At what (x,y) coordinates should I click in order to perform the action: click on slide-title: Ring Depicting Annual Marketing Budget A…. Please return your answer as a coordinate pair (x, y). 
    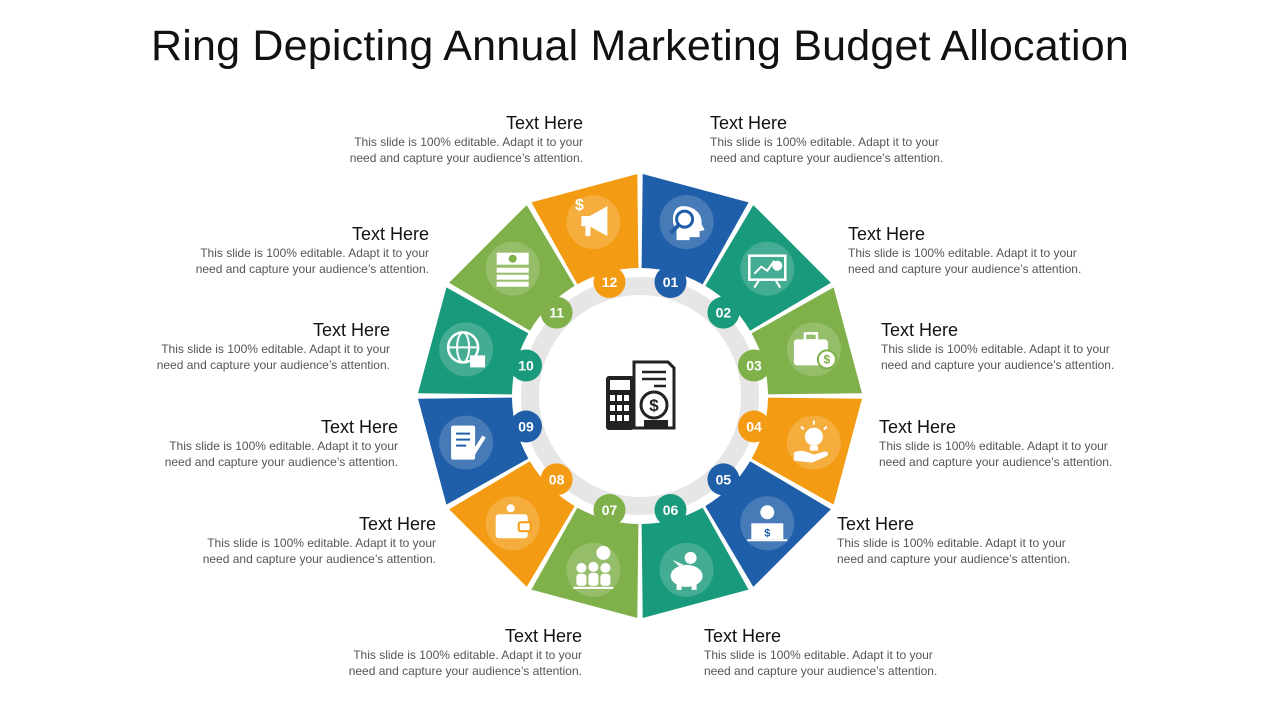
    Looking at the image, I should click on (640, 46).